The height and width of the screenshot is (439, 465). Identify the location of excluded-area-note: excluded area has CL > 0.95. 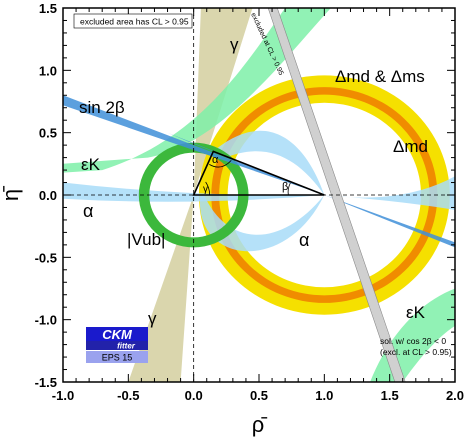
(134, 22).